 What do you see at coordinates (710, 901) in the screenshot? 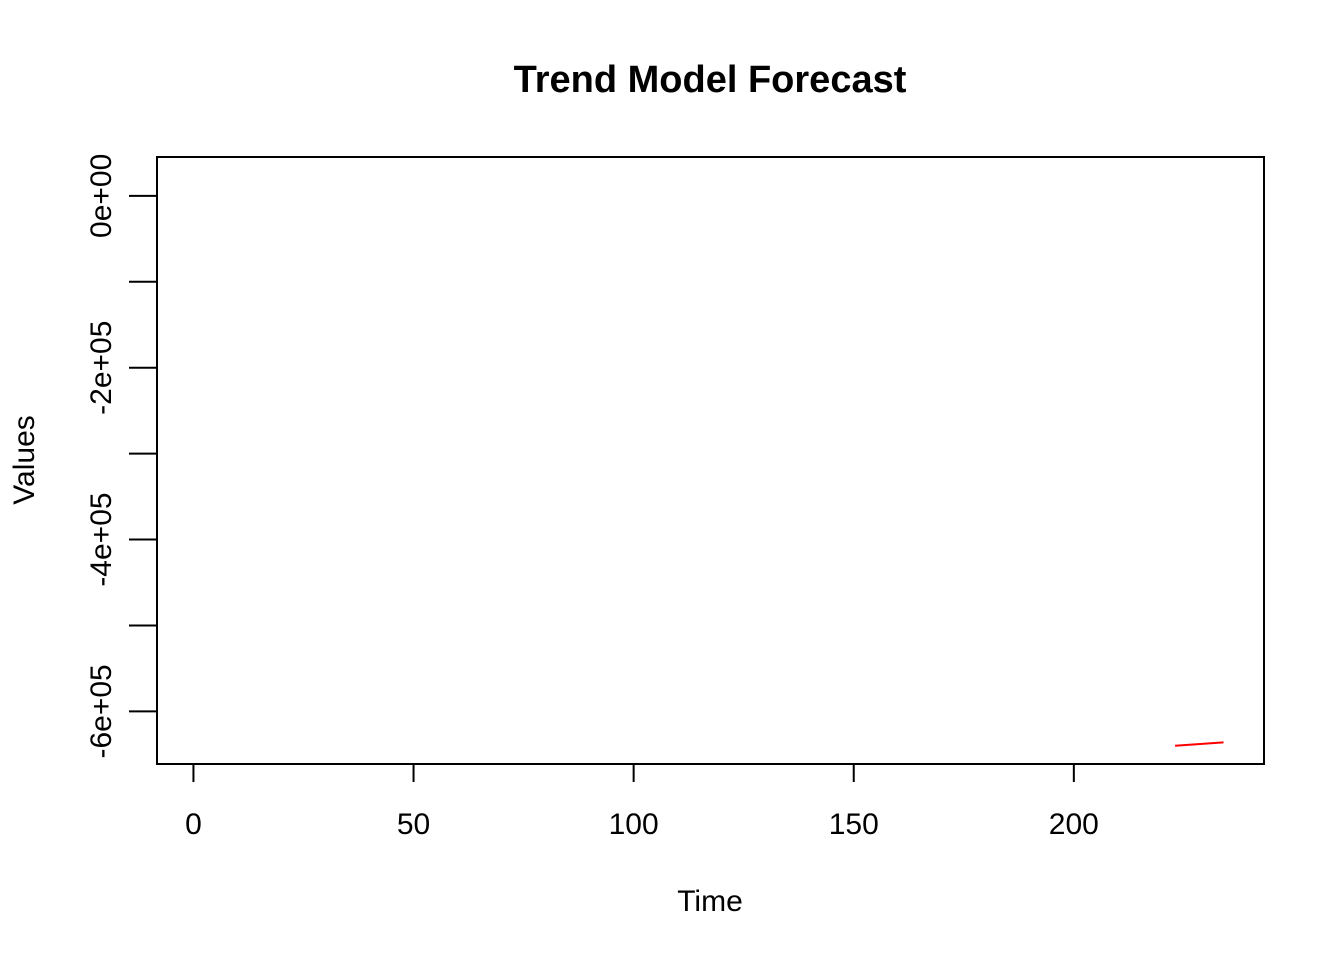
I see `x-axis-label: Time` at bounding box center [710, 901].